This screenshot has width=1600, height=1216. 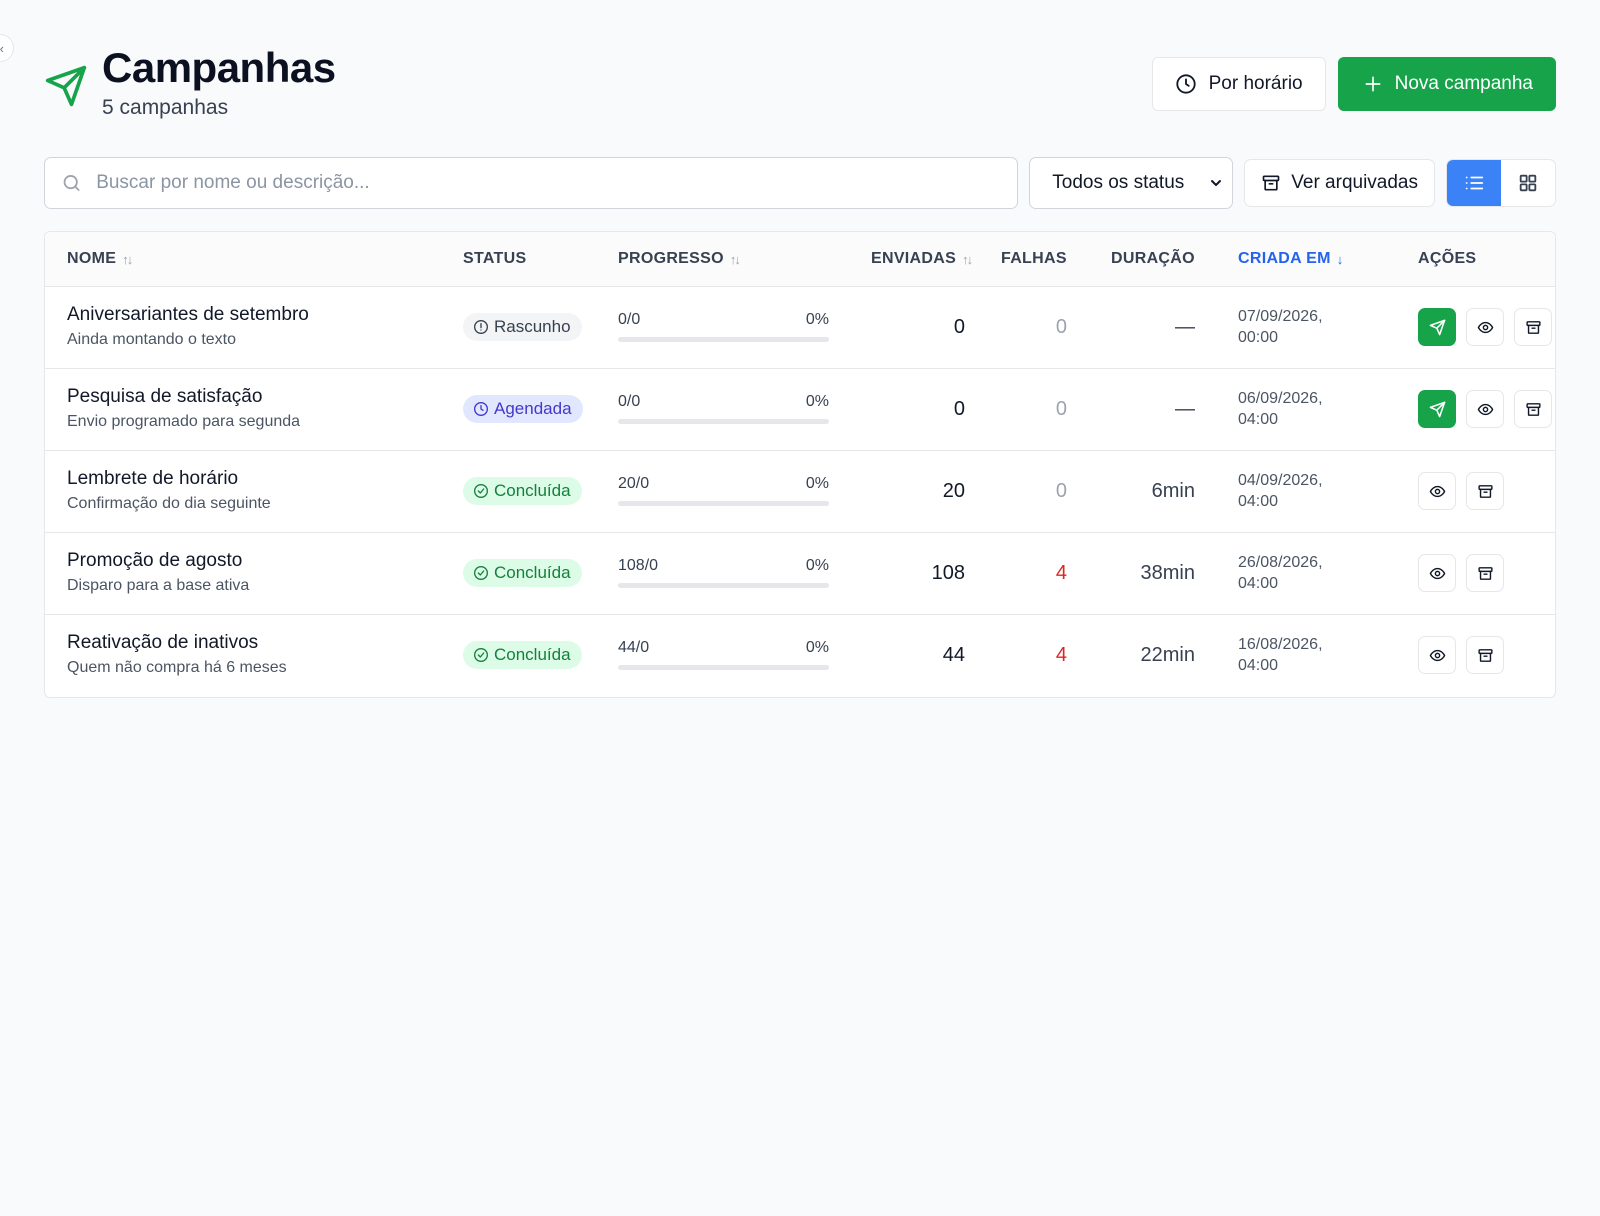 What do you see at coordinates (1280, 316) in the screenshot?
I see `created-date: 07/09/2026,` at bounding box center [1280, 316].